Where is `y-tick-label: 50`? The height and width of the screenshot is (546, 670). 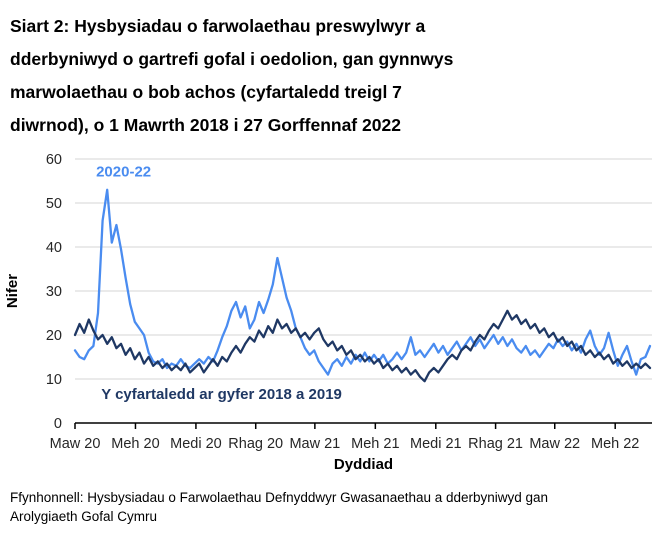
y-tick-label: 50 is located at coordinates (54, 204).